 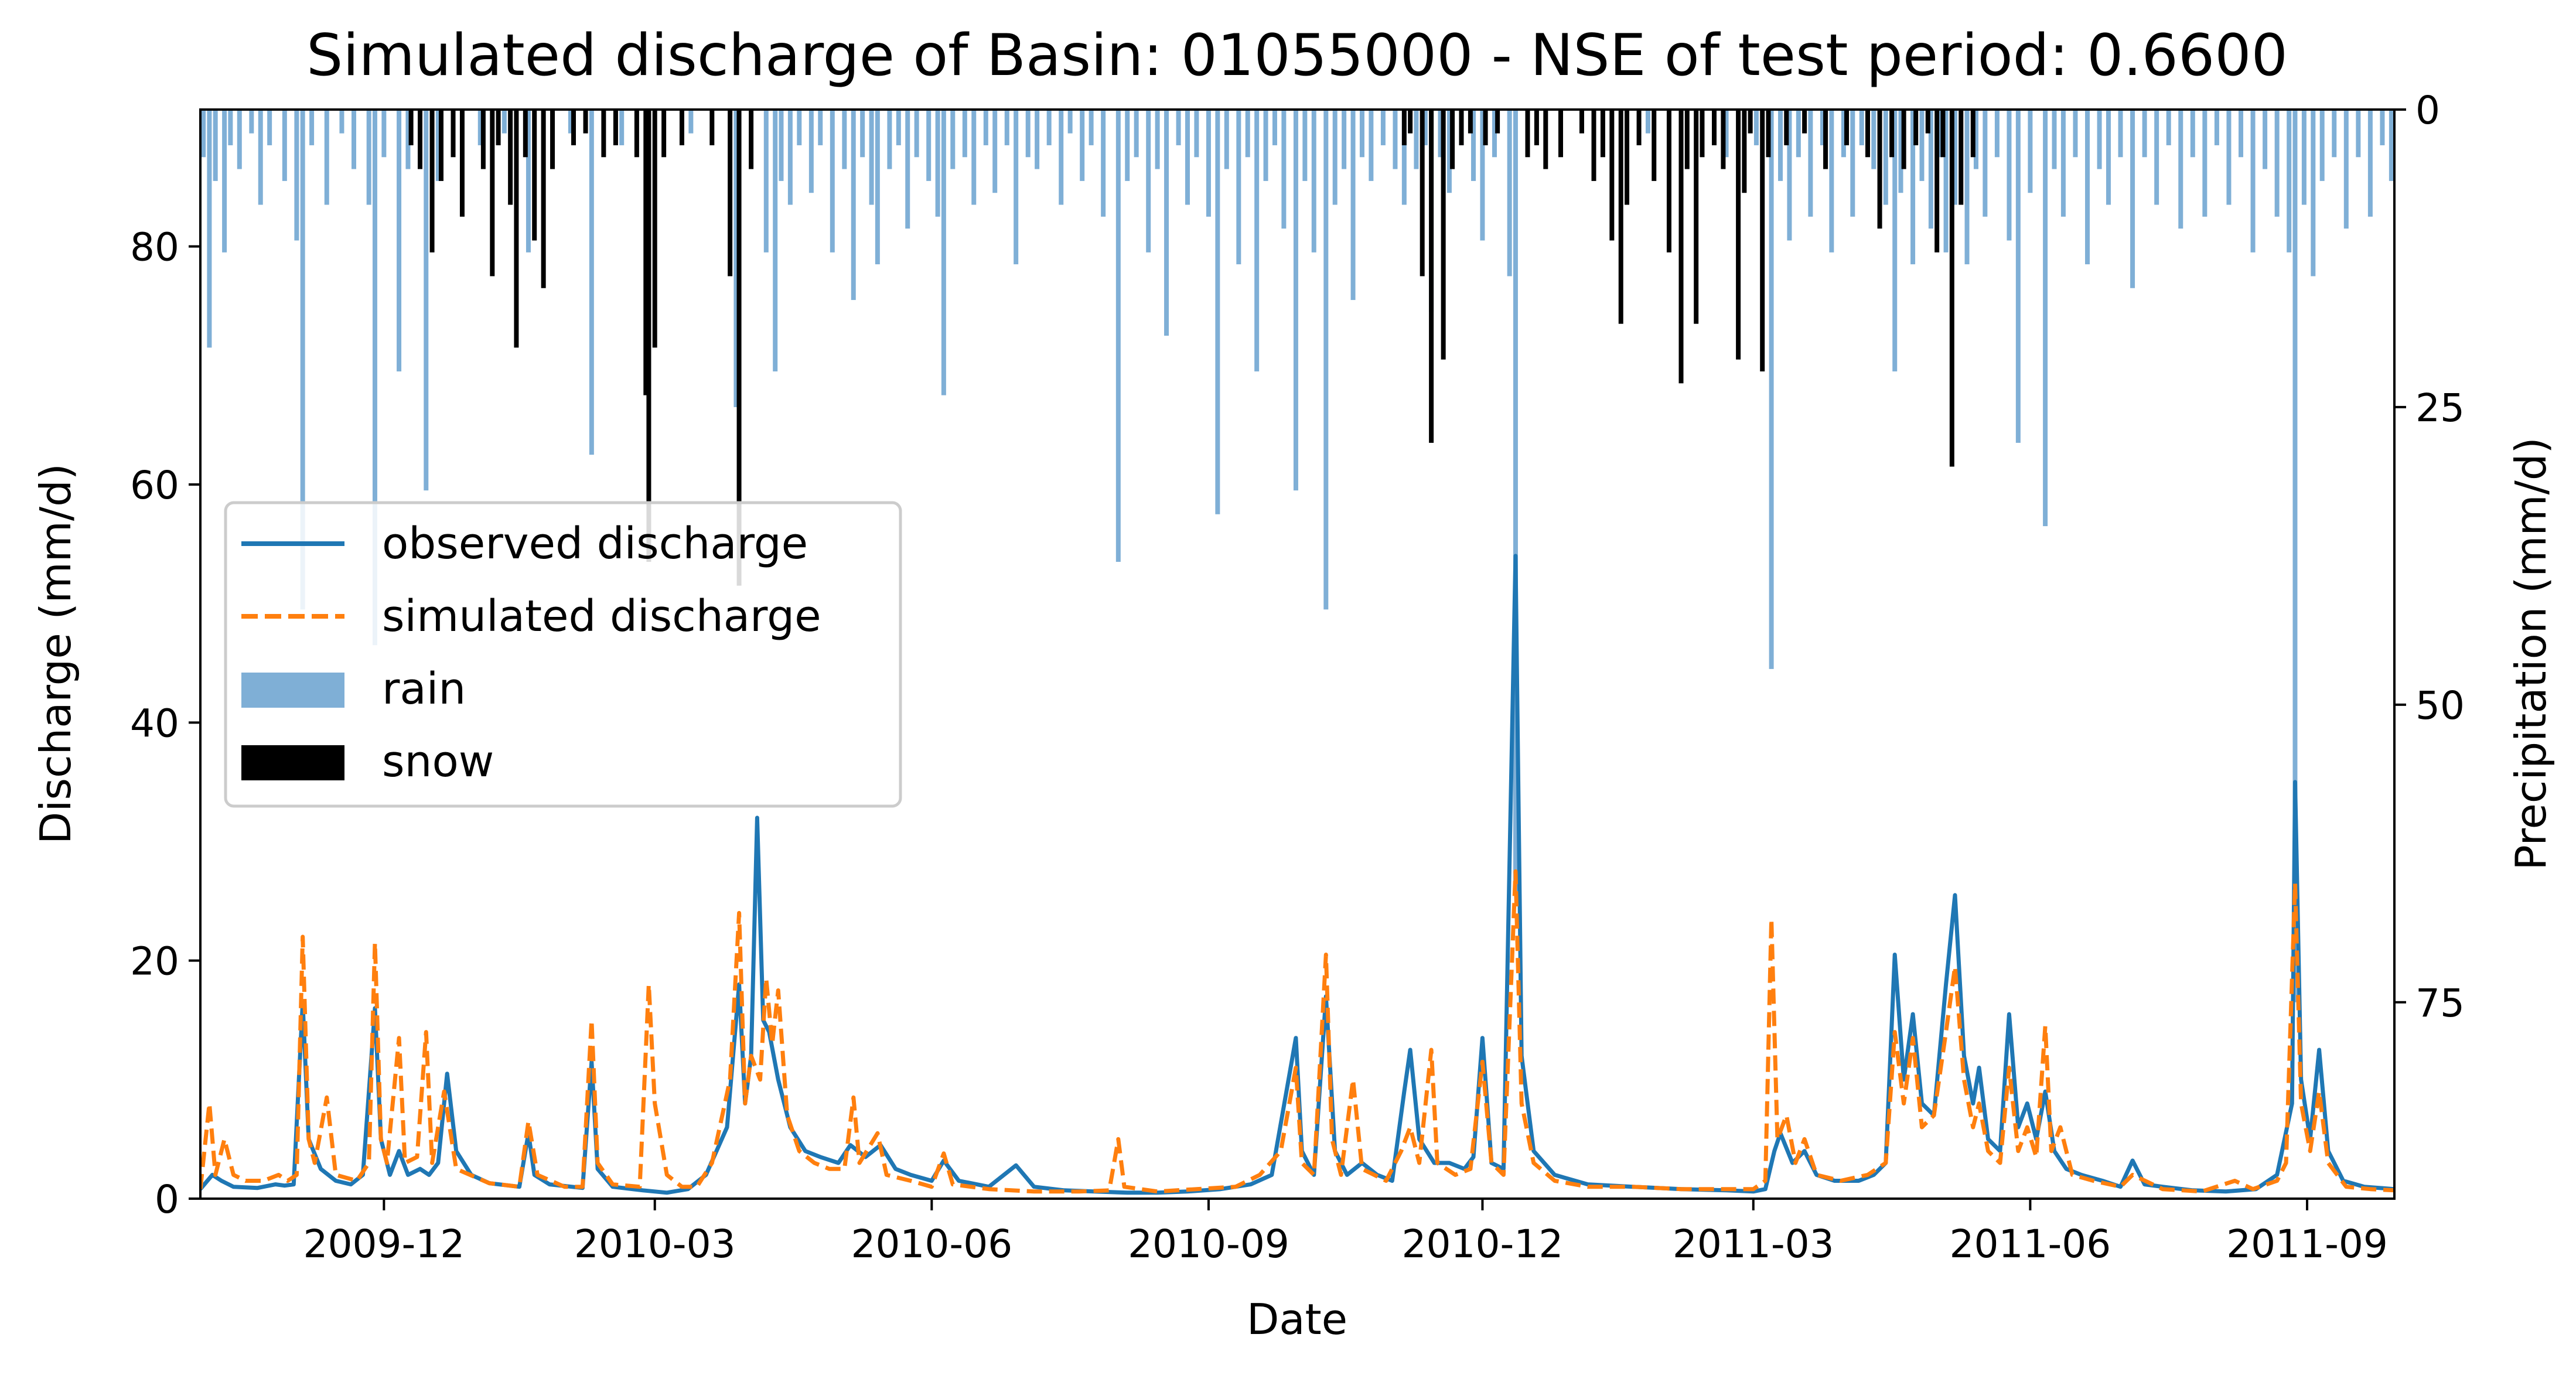 I want to click on x-tick-label: 2010-09, so click(x=1208, y=1244).